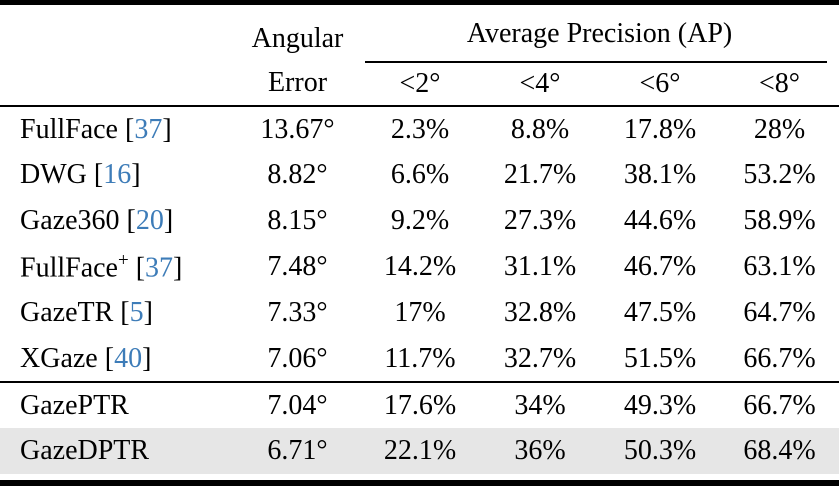 The image size is (839, 488). What do you see at coordinates (660, 174) in the screenshot?
I see `ap-cell-lt6: 38.1%` at bounding box center [660, 174].